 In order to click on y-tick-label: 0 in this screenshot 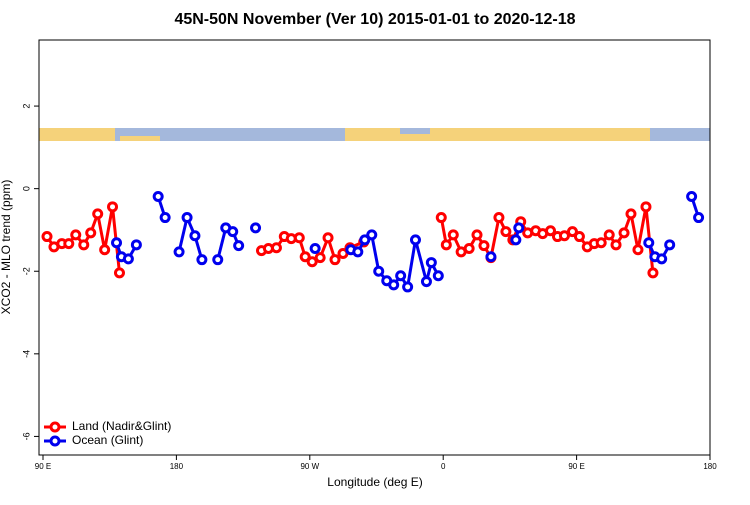, I will do `click(26, 188)`.